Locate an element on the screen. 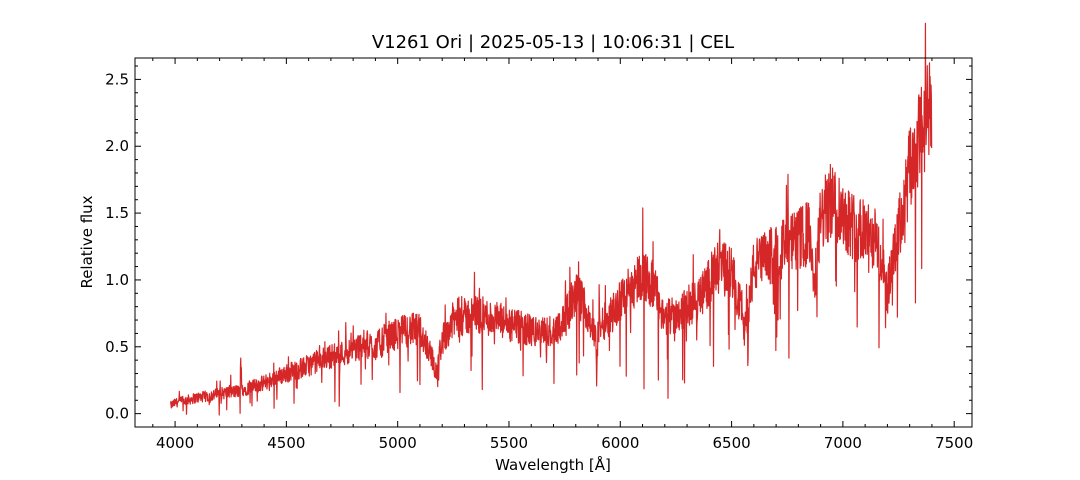 The height and width of the screenshot is (480, 1080). x-tick-label: 4500 is located at coordinates (286, 443).